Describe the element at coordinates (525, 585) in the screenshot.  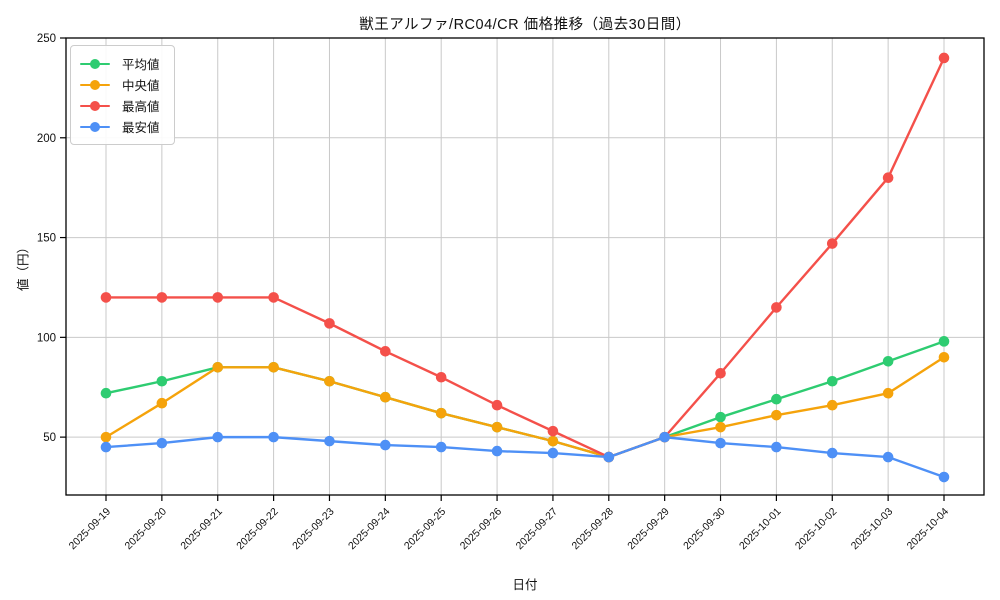
I see `x-axis-label: 日付` at that location.